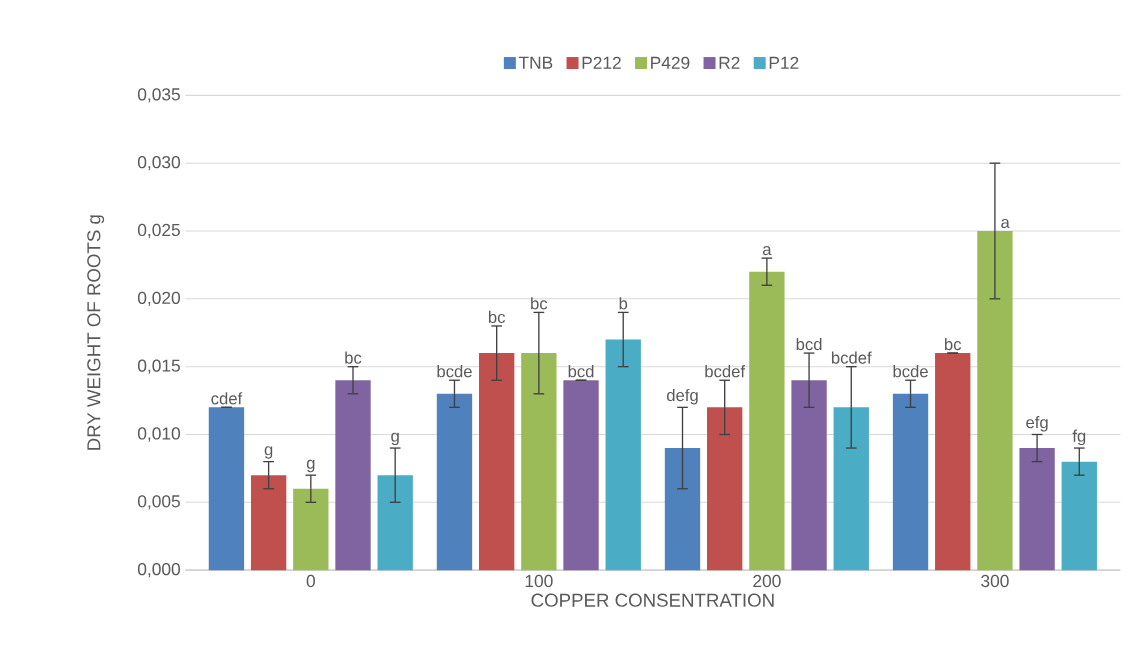  I want to click on y-tick-label: 0,010, so click(159, 434).